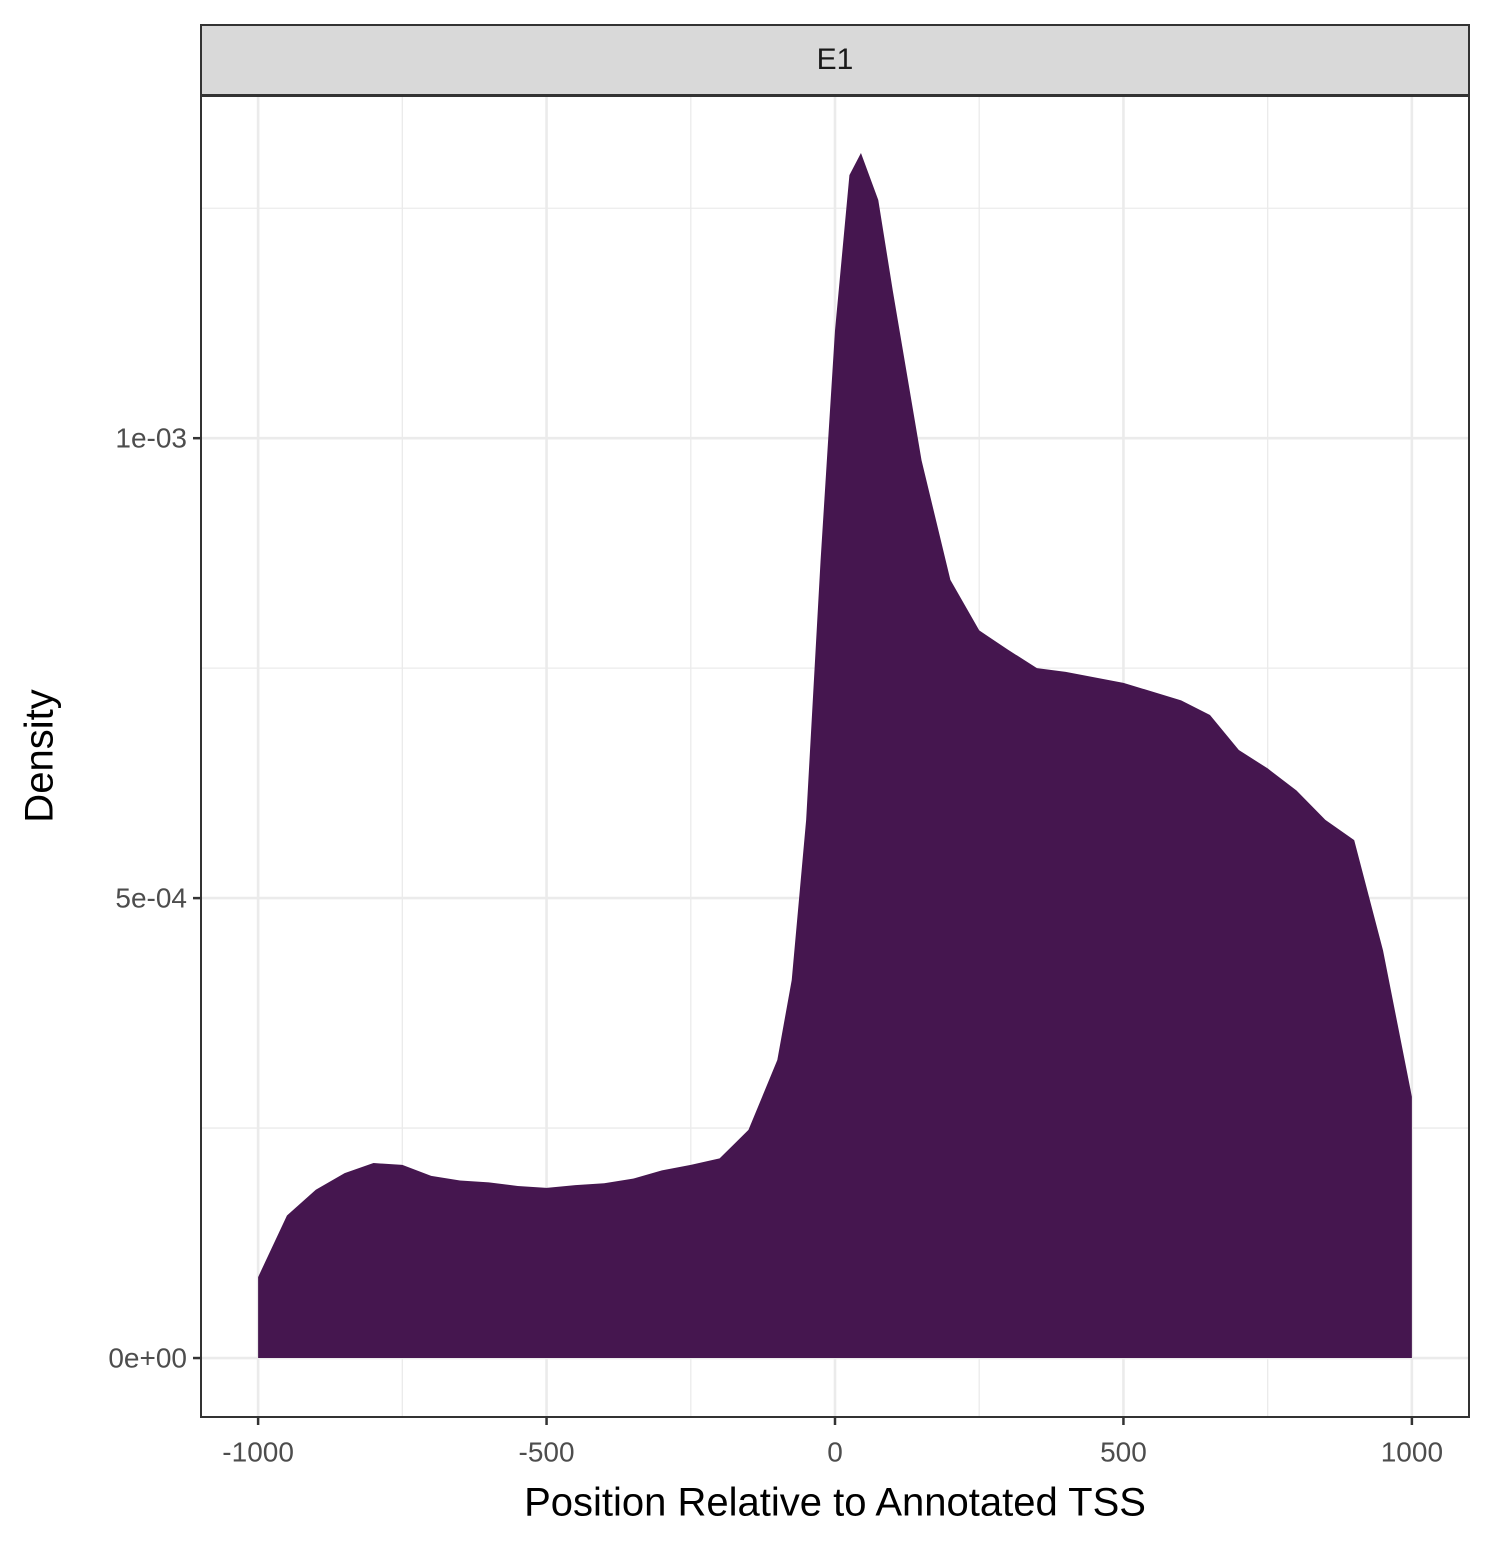 Image resolution: width=1493 pixels, height=1553 pixels. What do you see at coordinates (1123, 1451) in the screenshot?
I see `x-tick-label: 500` at bounding box center [1123, 1451].